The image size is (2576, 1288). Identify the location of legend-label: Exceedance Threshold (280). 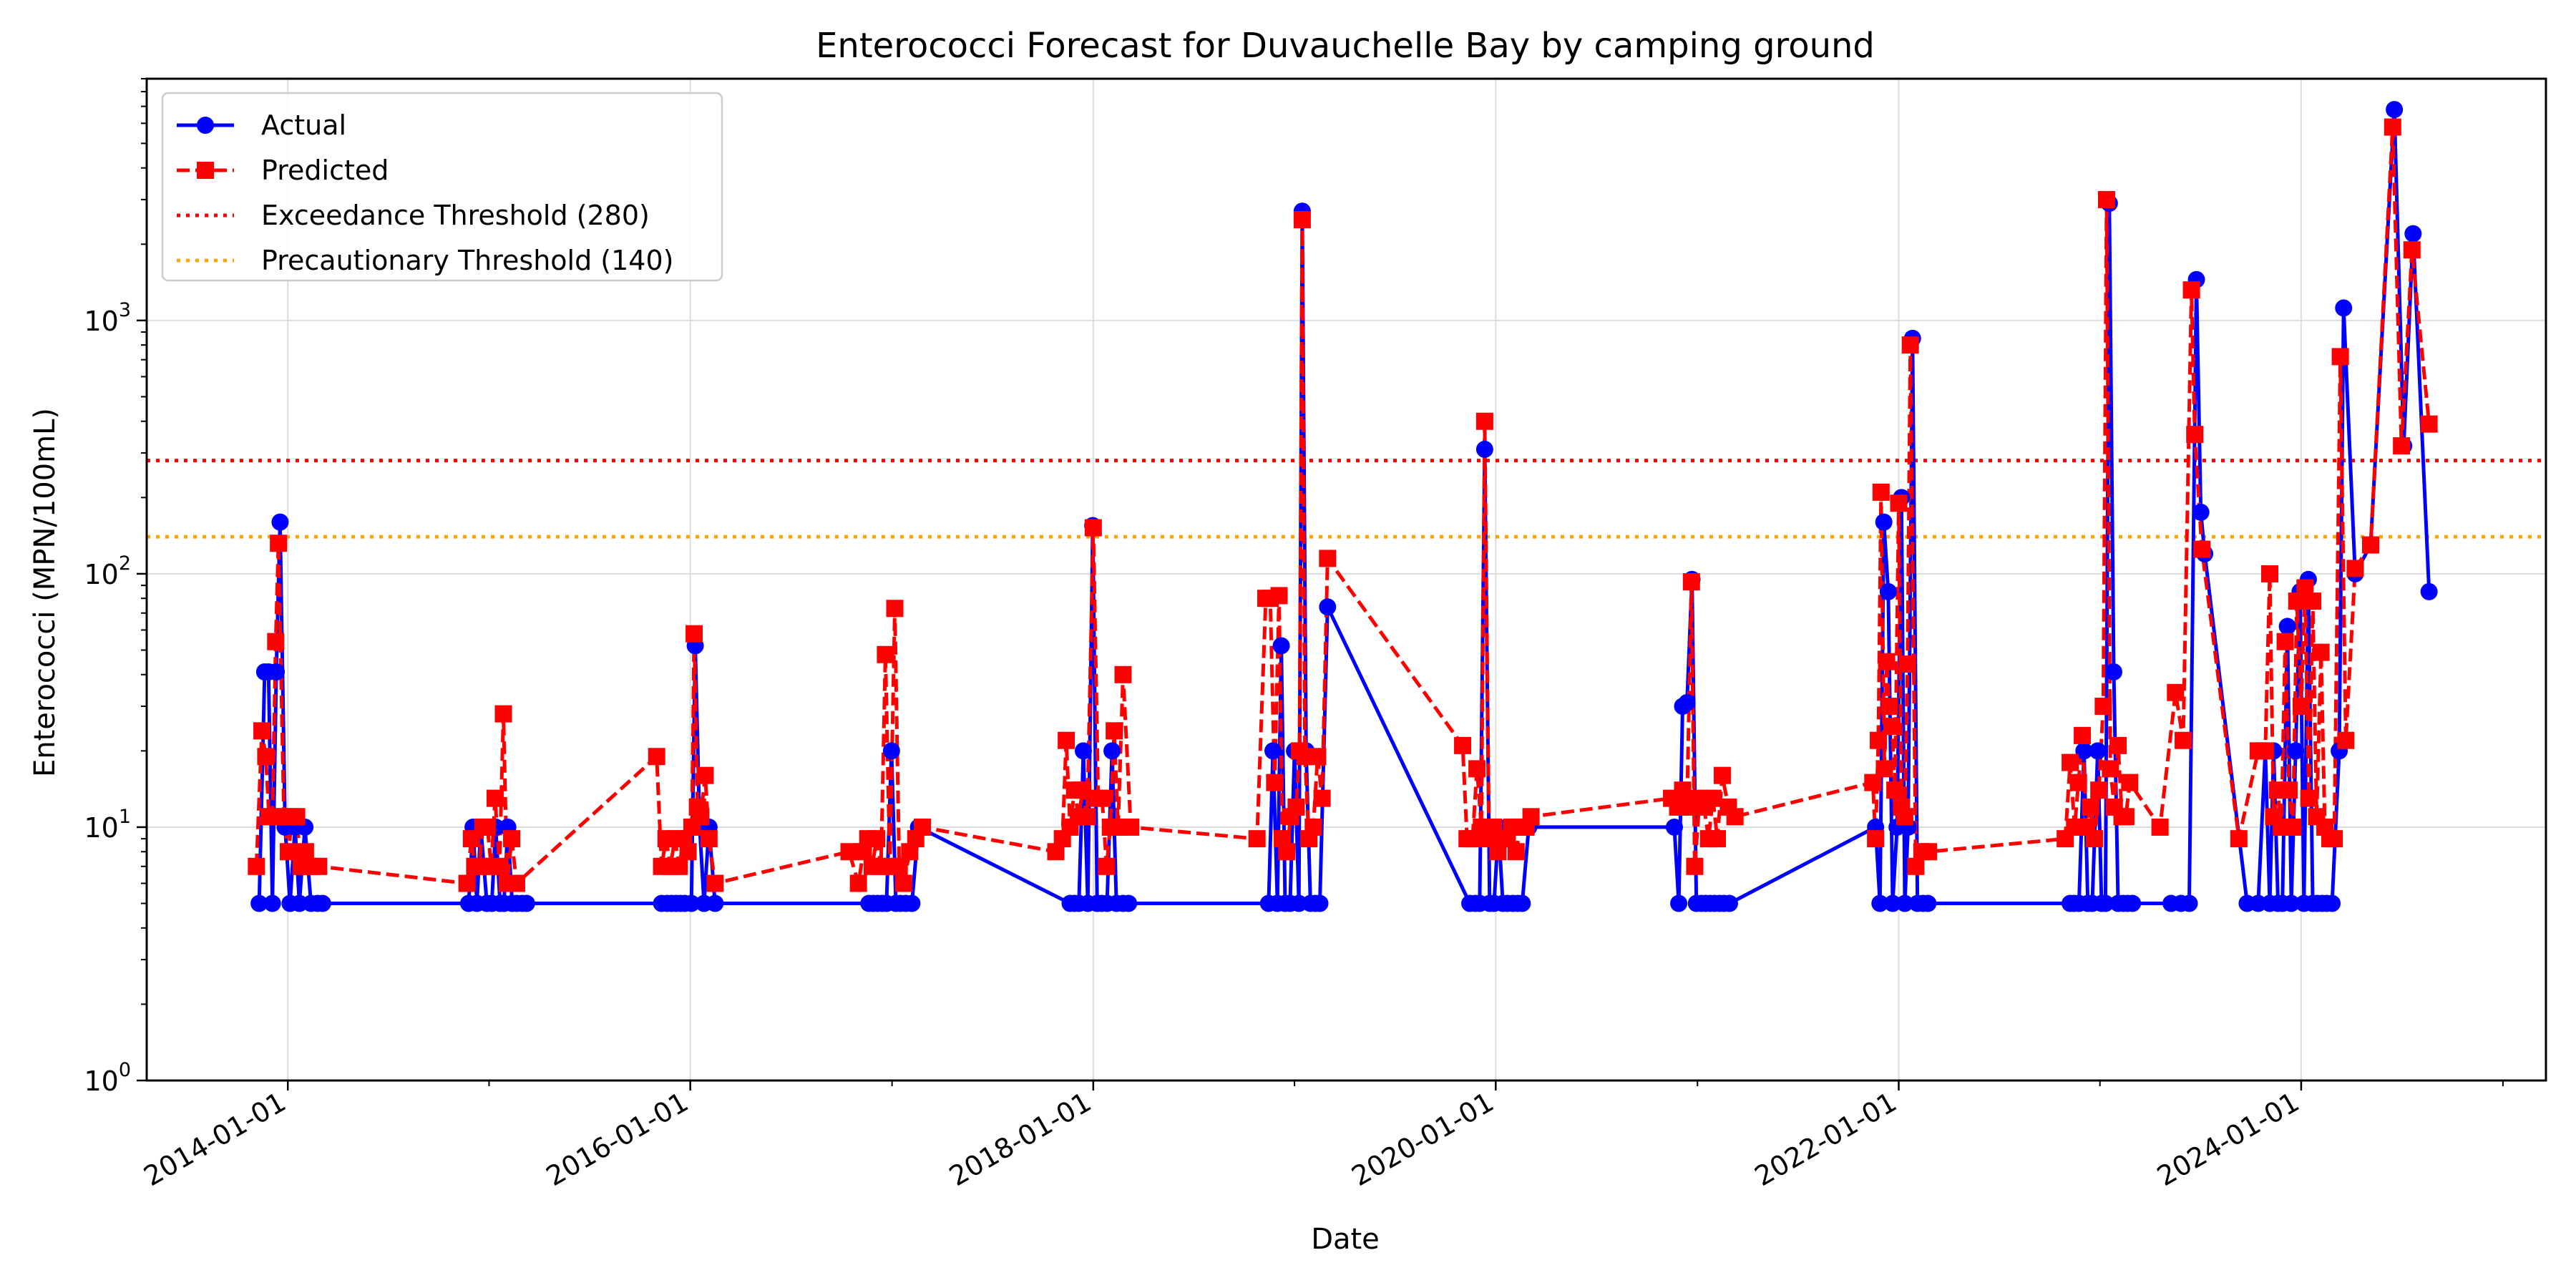
(455, 215).